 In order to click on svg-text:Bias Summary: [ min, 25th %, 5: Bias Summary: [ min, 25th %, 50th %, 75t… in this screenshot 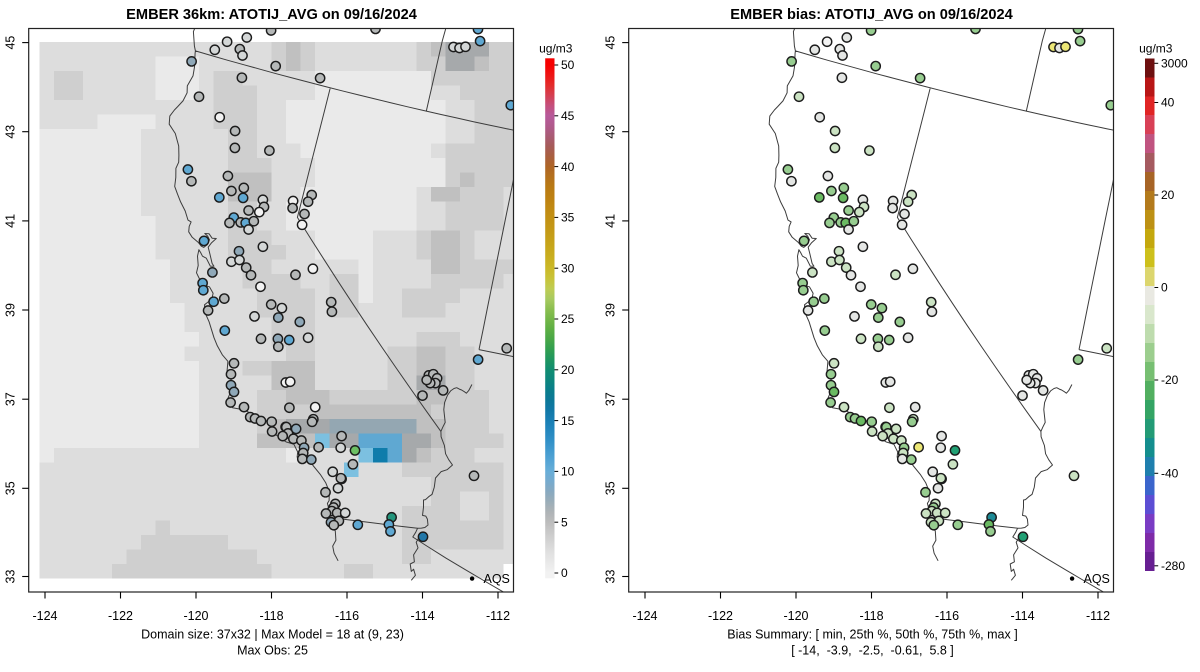, I will do `click(872, 635)`.